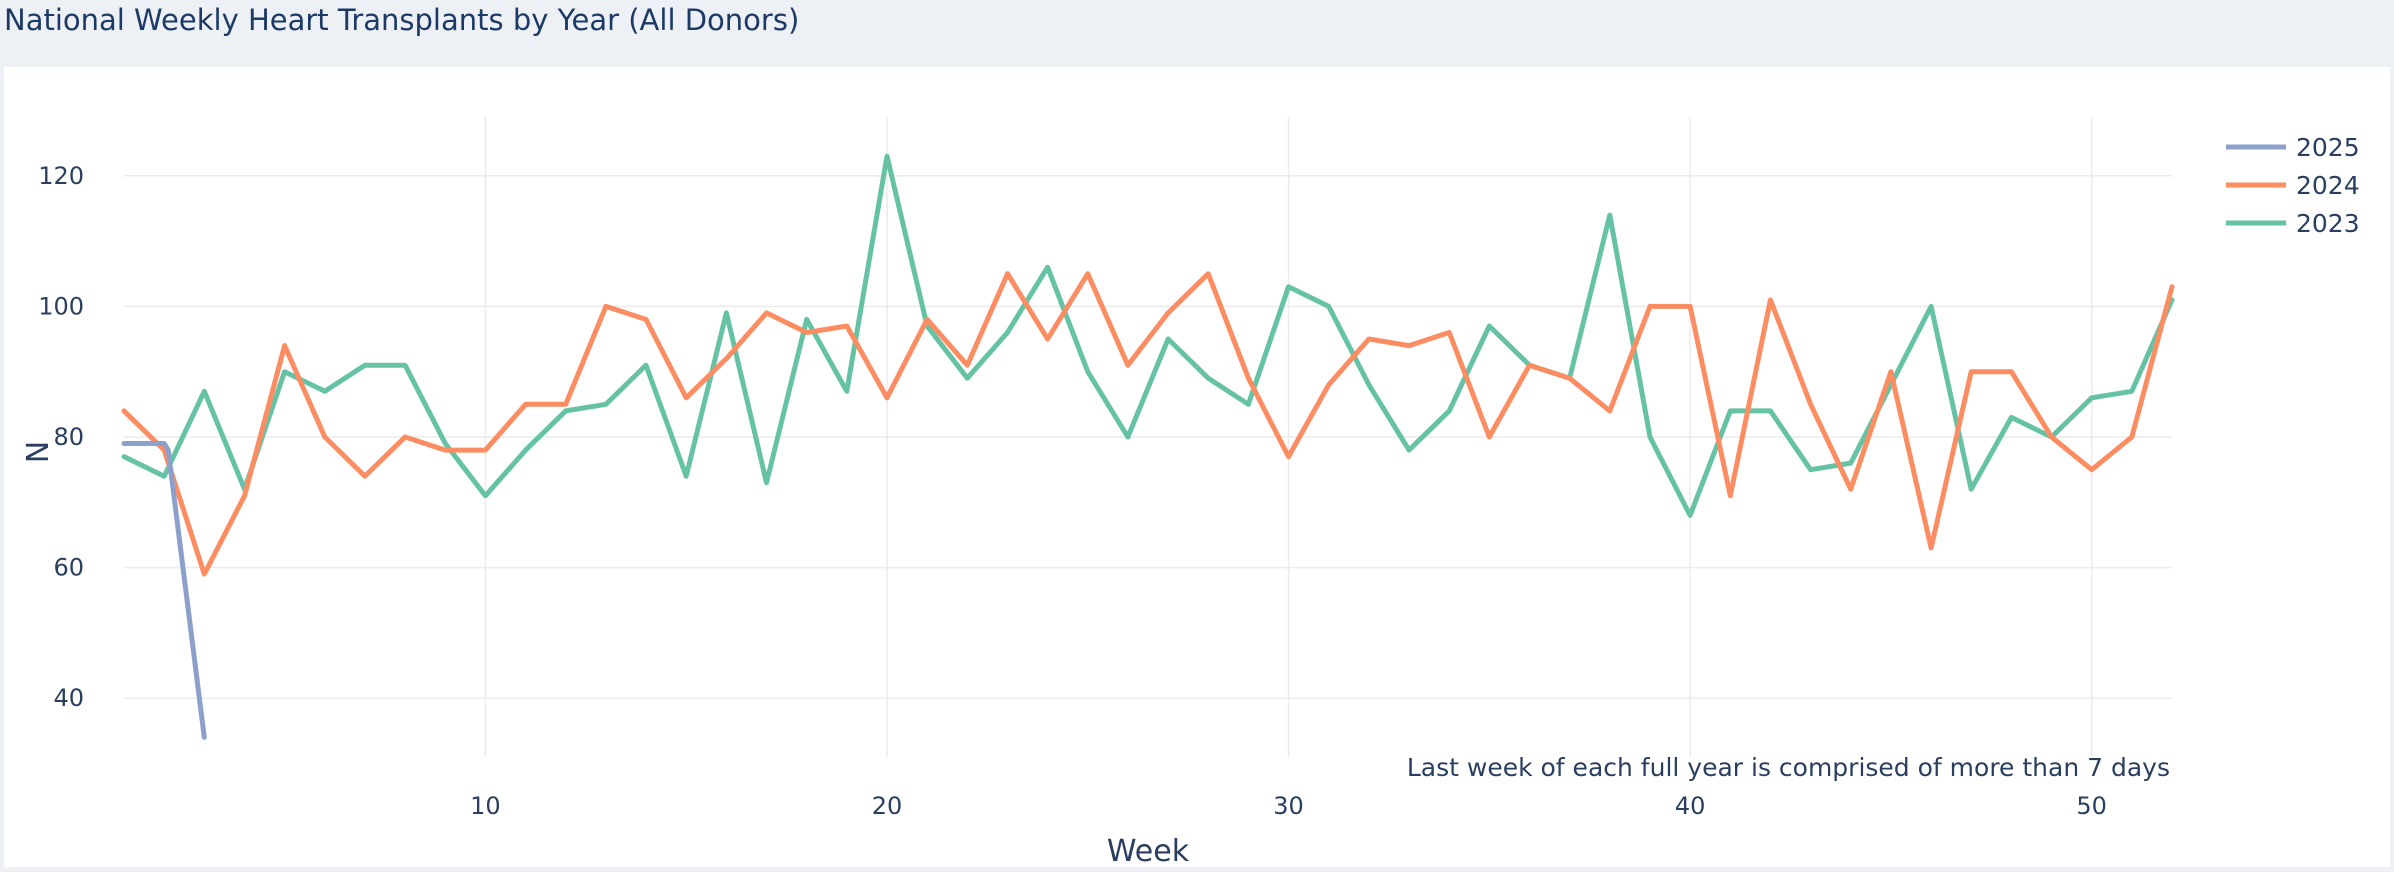  I want to click on legend-label-2024: 2024, so click(2328, 185).